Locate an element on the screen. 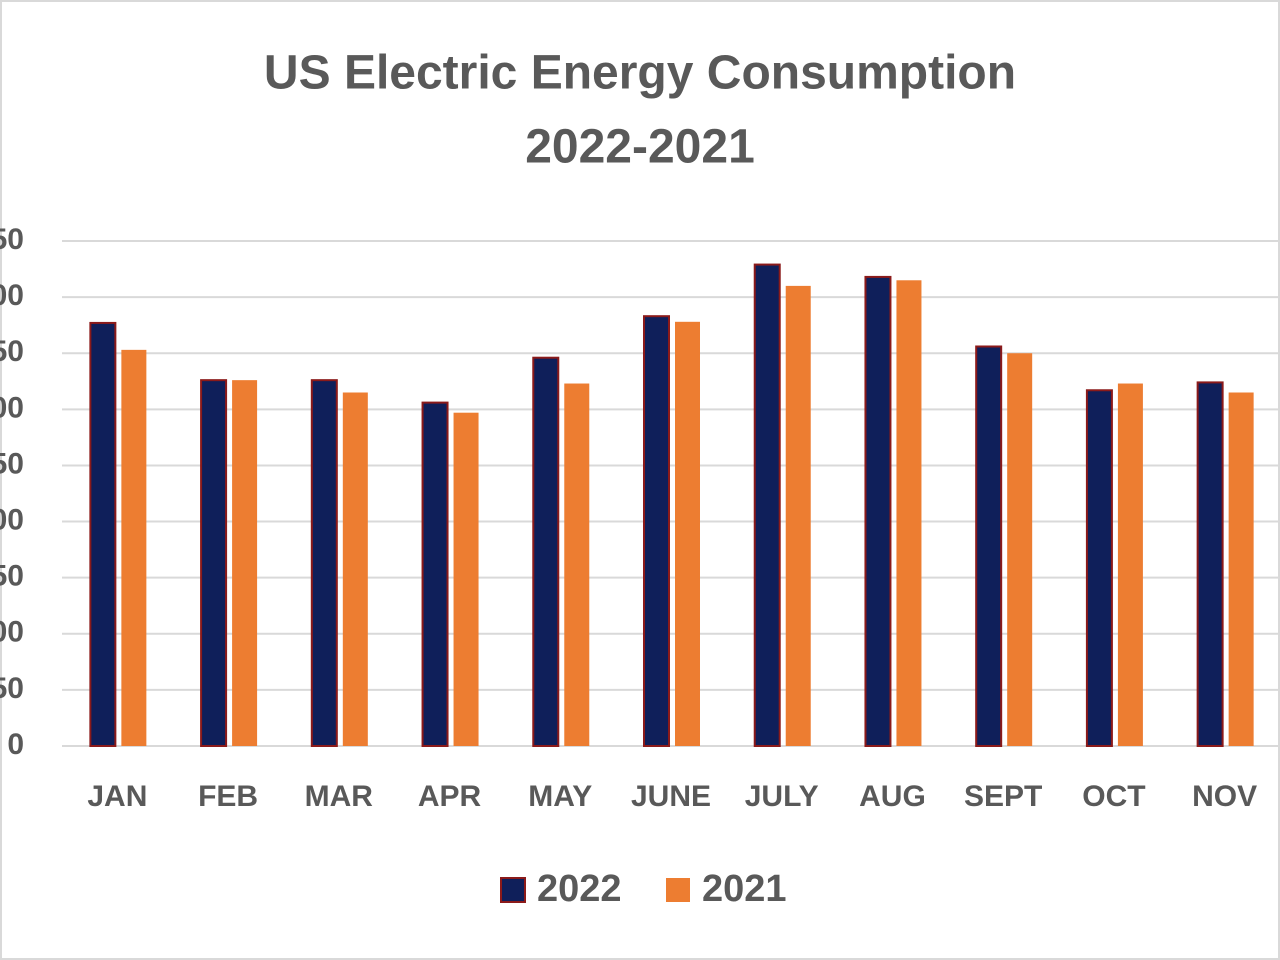  x-tick-label: OCT is located at coordinates (1113, 796).